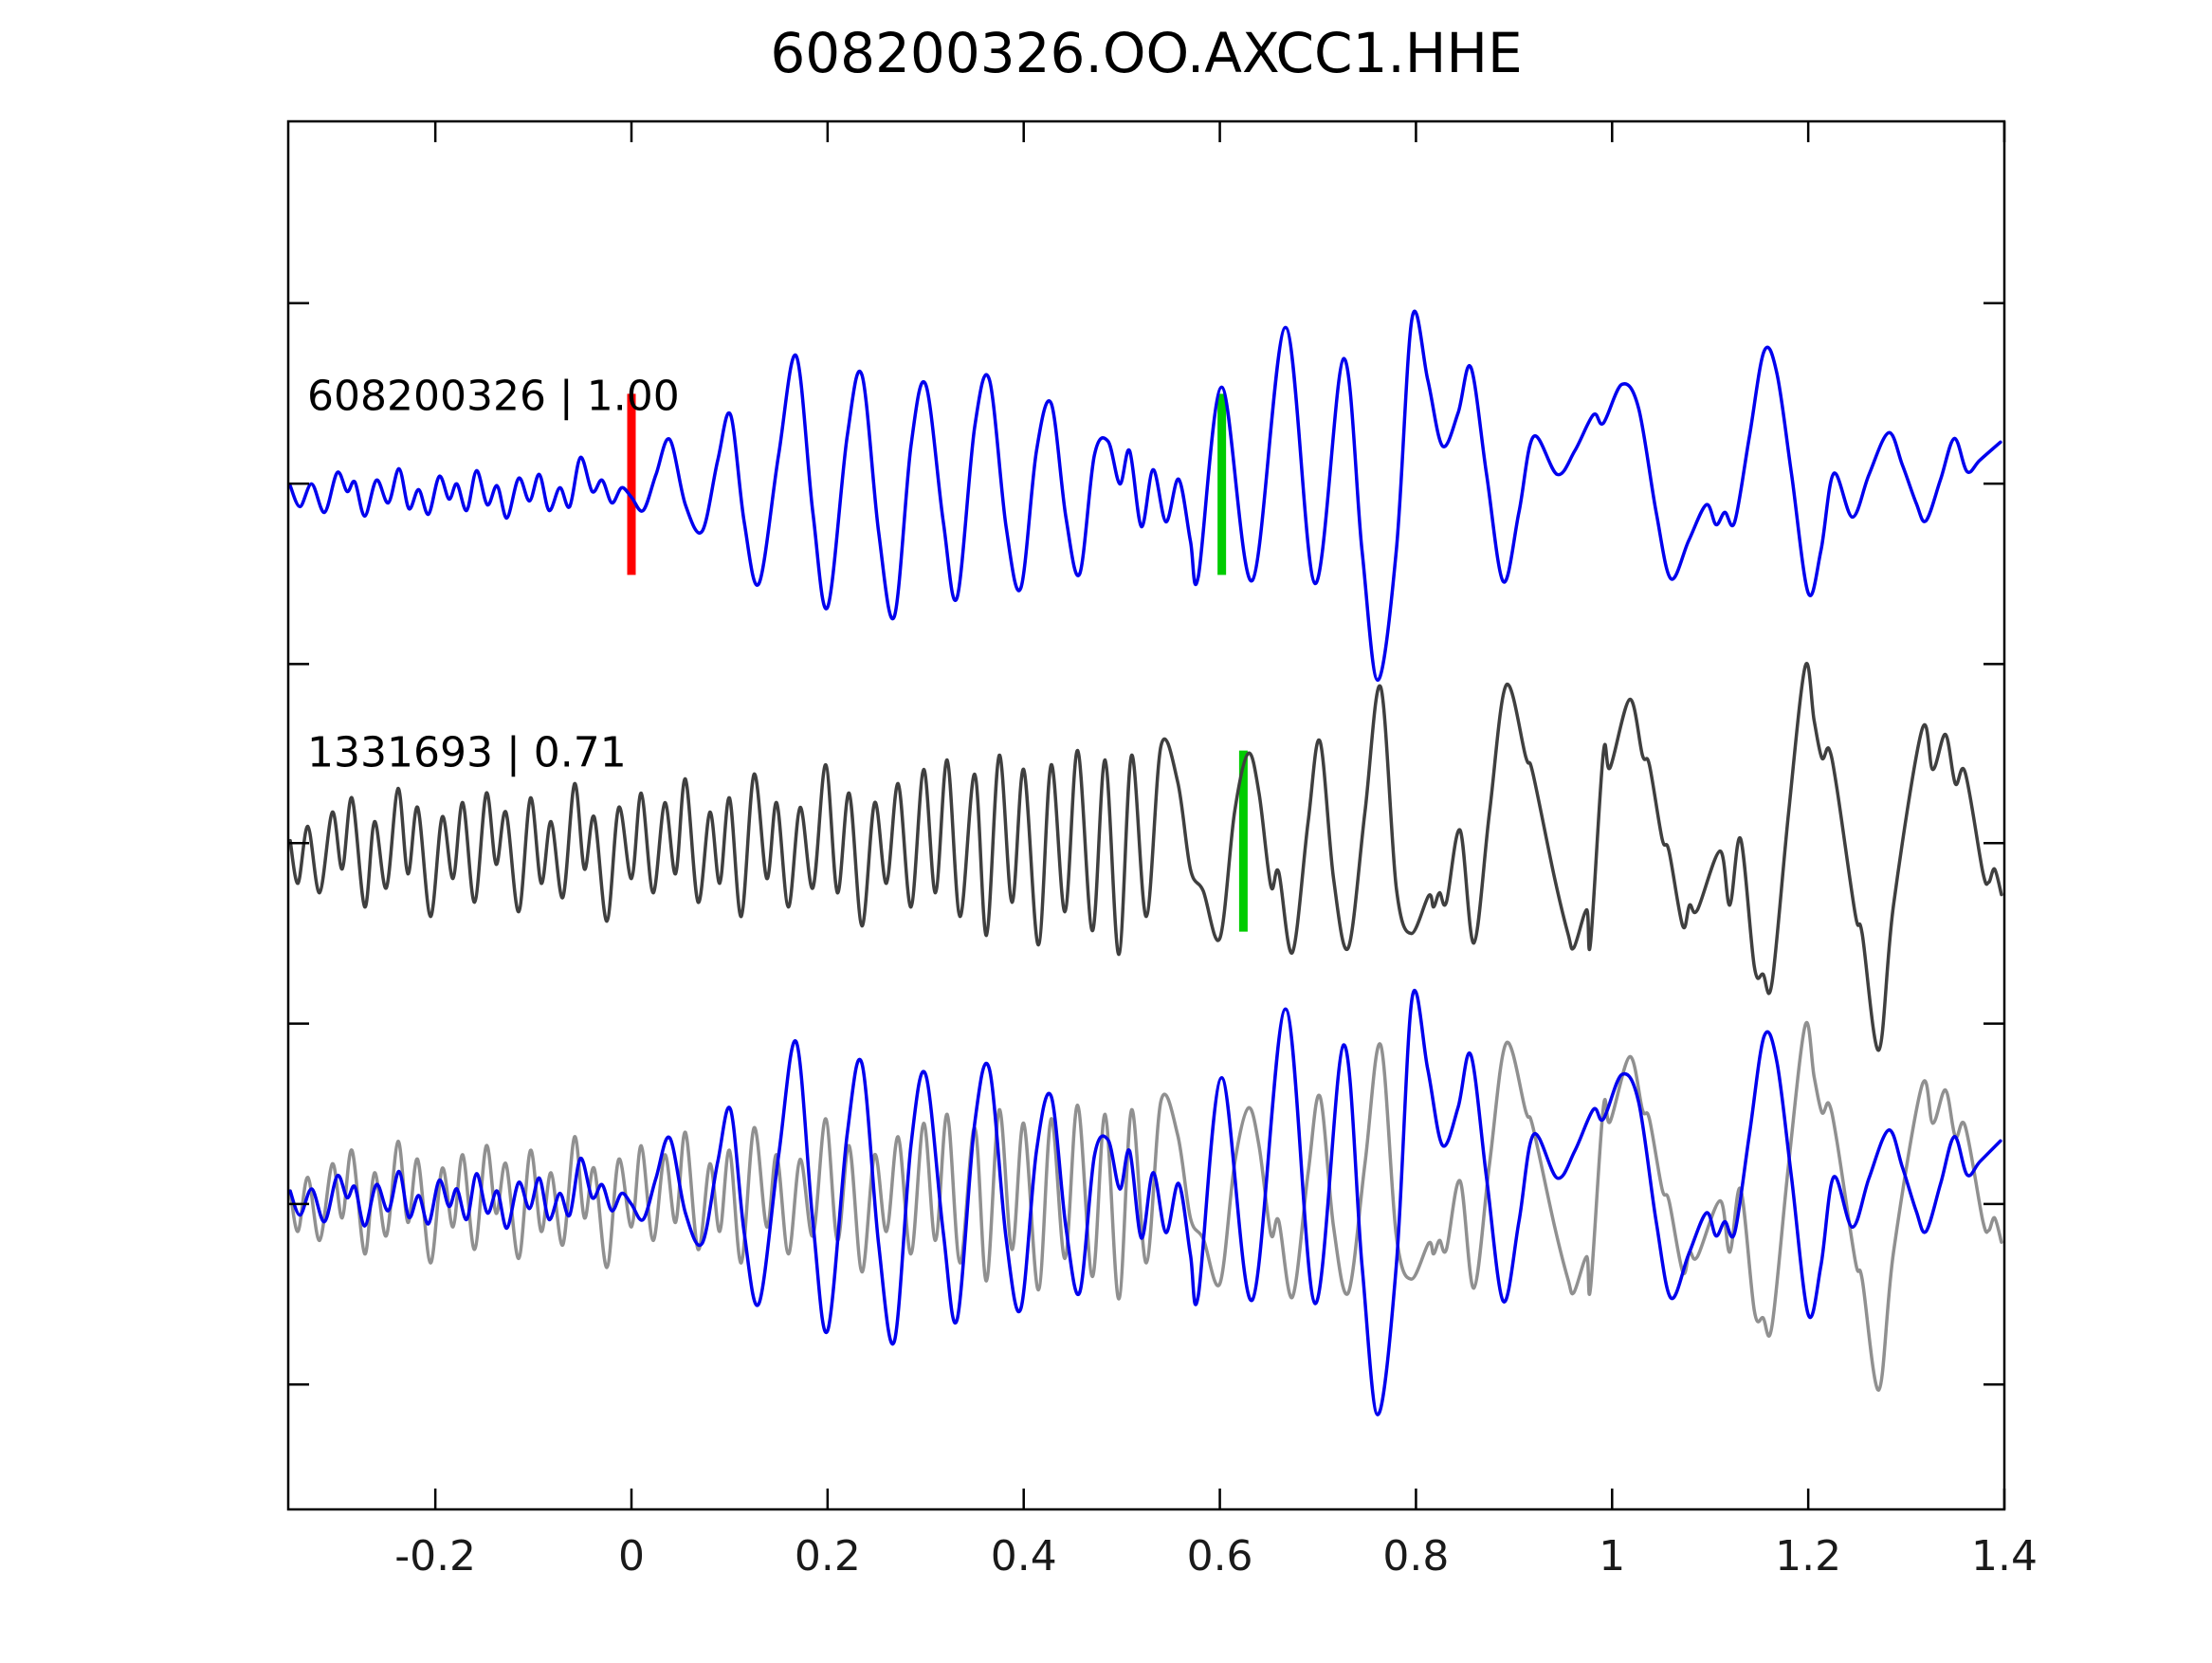 The height and width of the screenshot is (1663, 2212). What do you see at coordinates (1024, 1556) in the screenshot?
I see `x-tick-label: 0.4` at bounding box center [1024, 1556].